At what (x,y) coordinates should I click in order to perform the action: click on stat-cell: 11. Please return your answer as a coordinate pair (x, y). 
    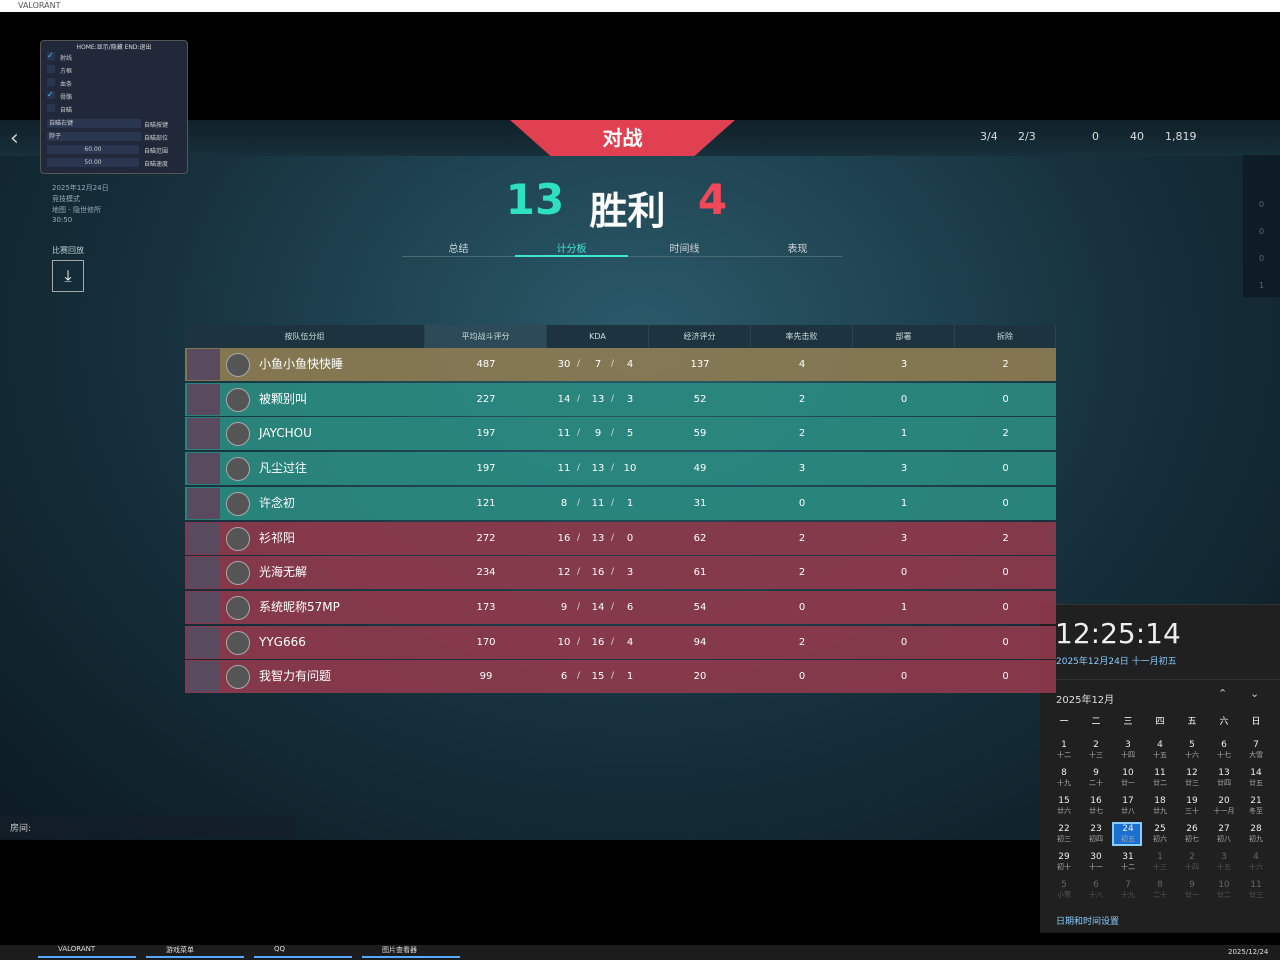
    Looking at the image, I should click on (564, 469).